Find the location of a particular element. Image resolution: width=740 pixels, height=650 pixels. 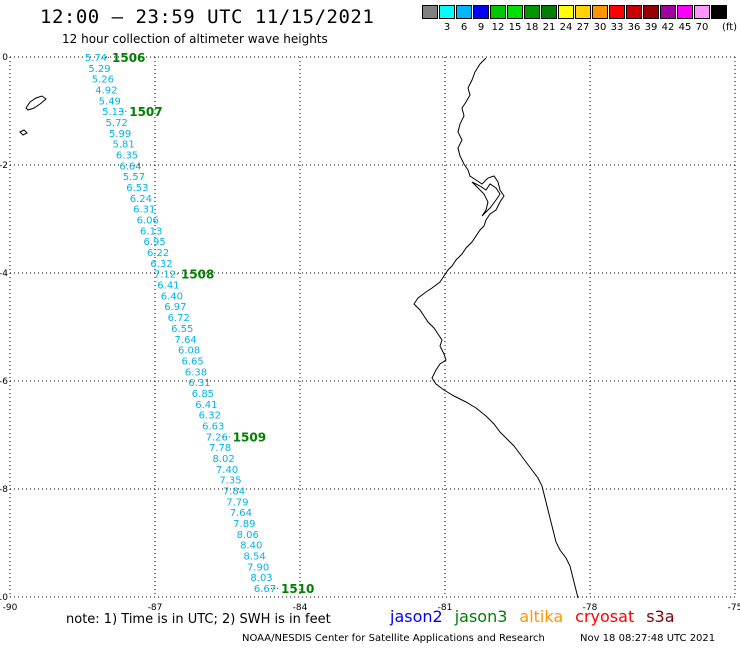

swh-value: 5.13 is located at coordinates (113, 112).